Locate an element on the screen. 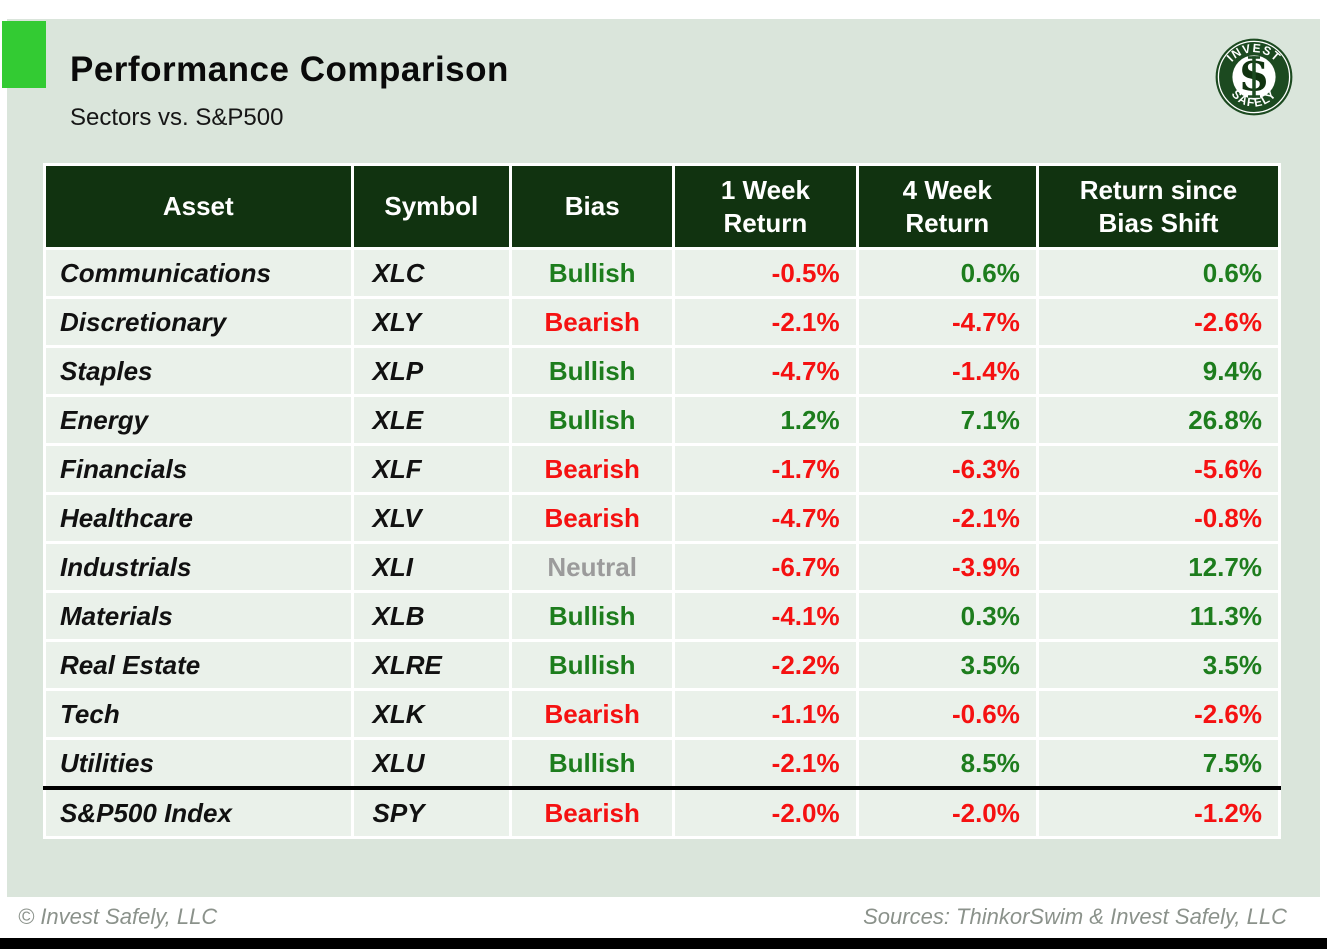  table-row: Discretionary XLY Bearish -2.1% -4.7% -2.6% is located at coordinates (662, 322).